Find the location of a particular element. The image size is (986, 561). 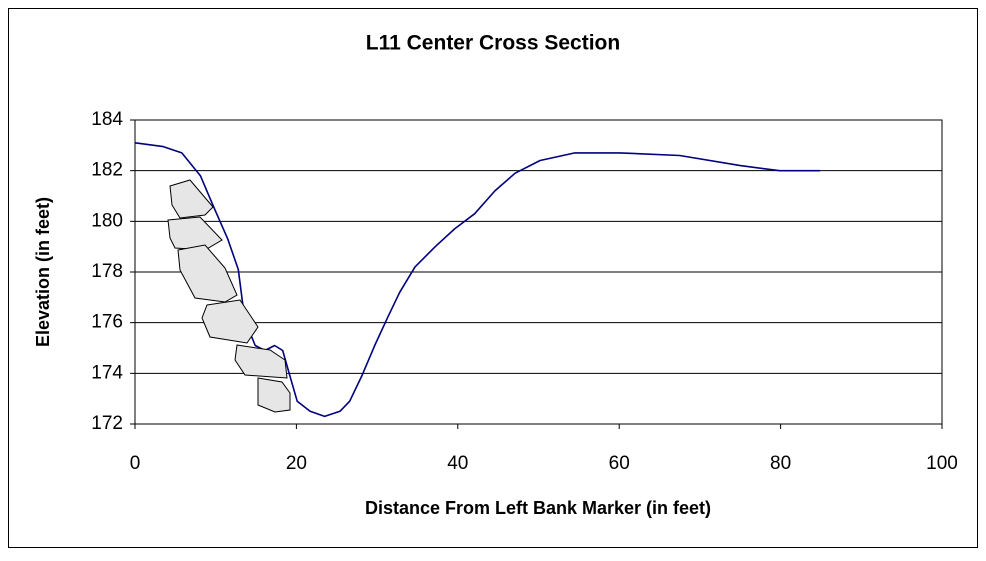

x-tick-label: 80 is located at coordinates (780, 463).